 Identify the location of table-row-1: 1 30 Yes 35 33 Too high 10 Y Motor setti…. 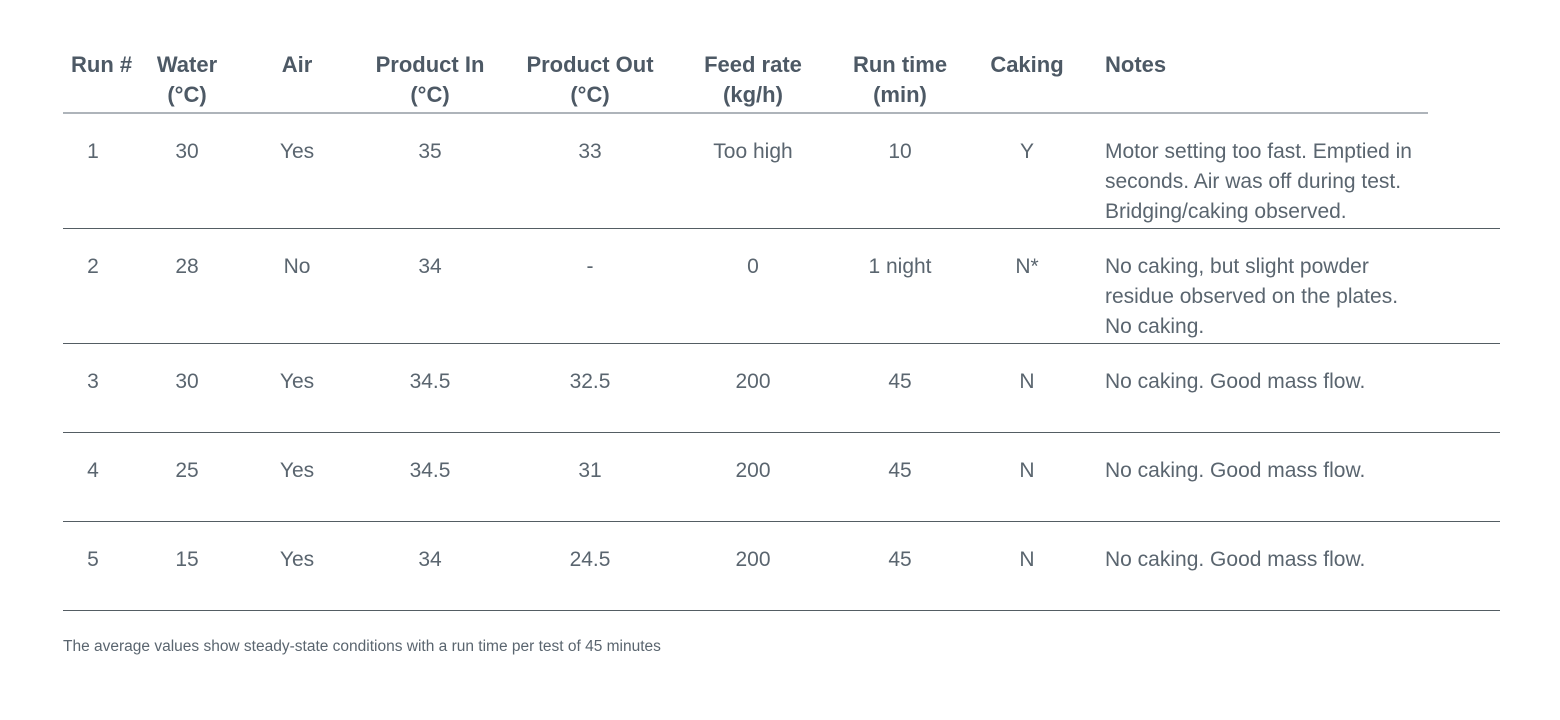
(781, 171).